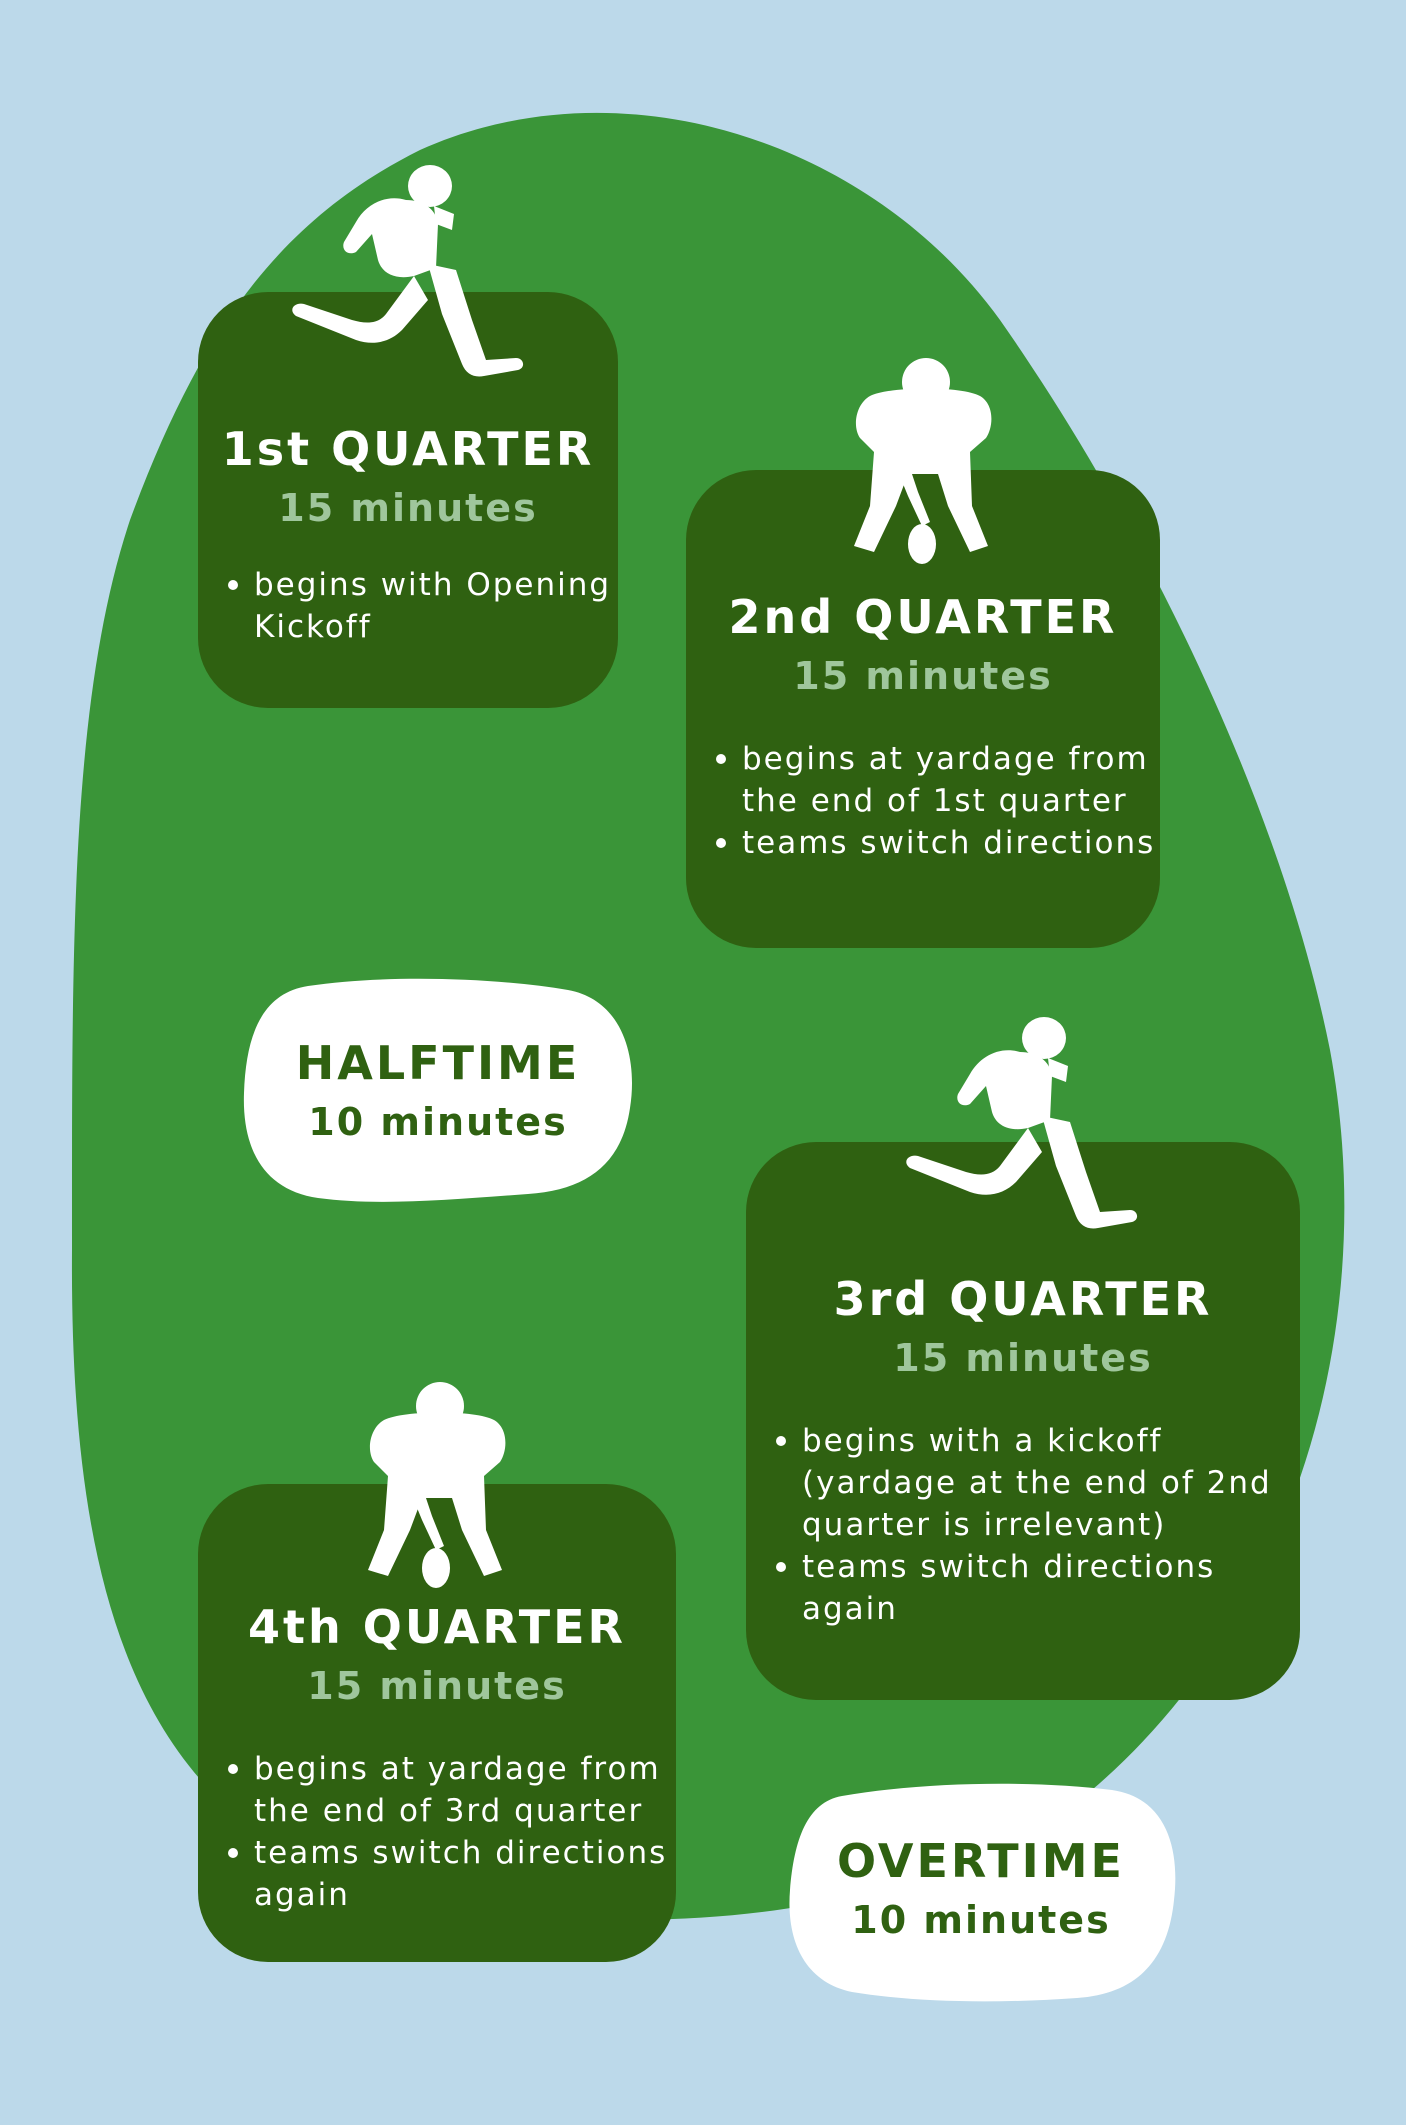 This screenshot has height=2125, width=1406. Describe the element at coordinates (437, 1627) in the screenshot. I see `quarter-title: 4th QUARTER` at that location.